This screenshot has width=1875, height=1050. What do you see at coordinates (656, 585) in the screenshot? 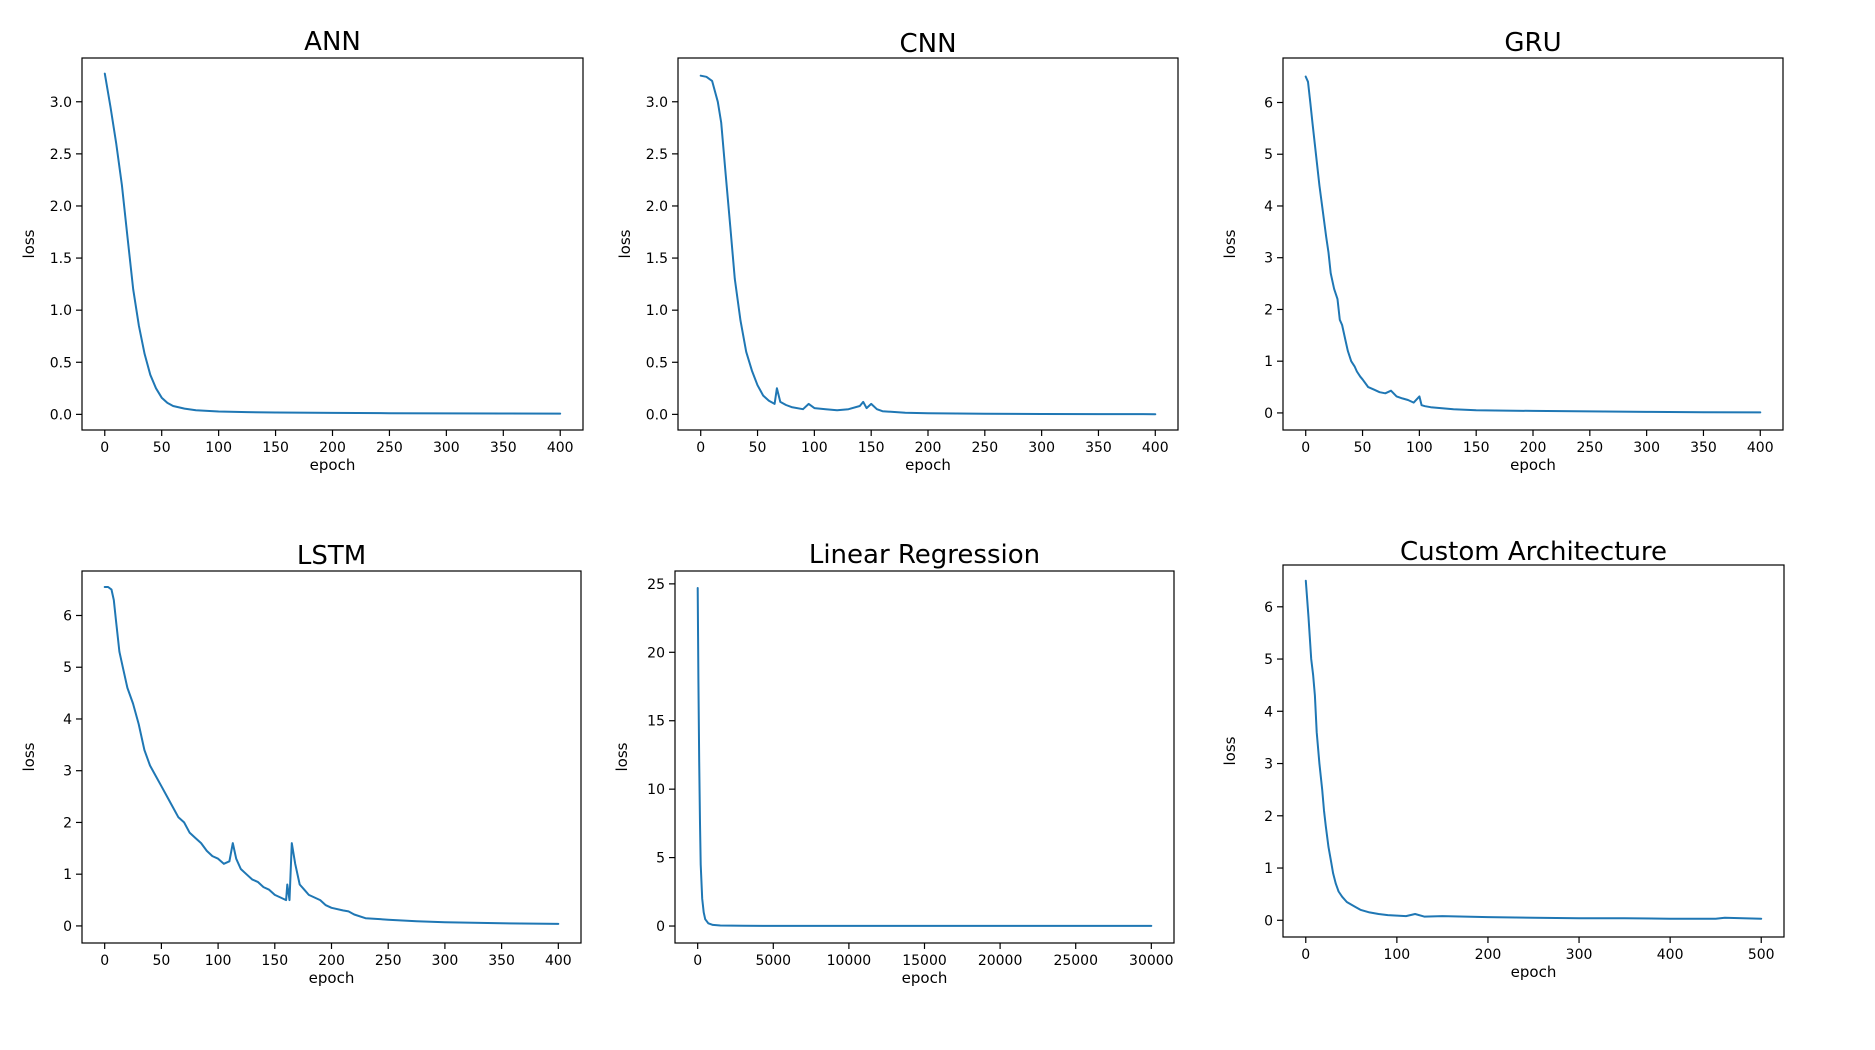
I see `y-tick-label: 25` at bounding box center [656, 585].